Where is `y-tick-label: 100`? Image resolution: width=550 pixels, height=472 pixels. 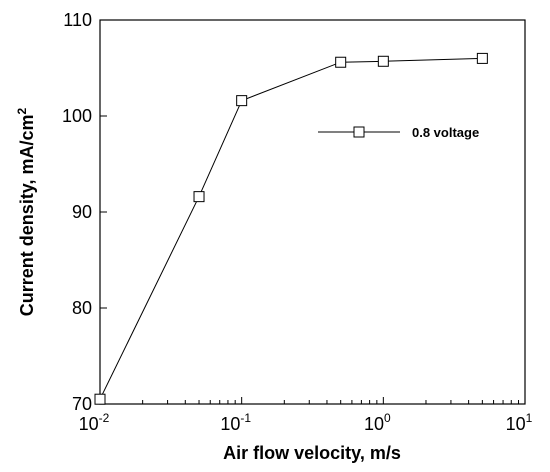
y-tick-label: 100 is located at coordinates (77, 116).